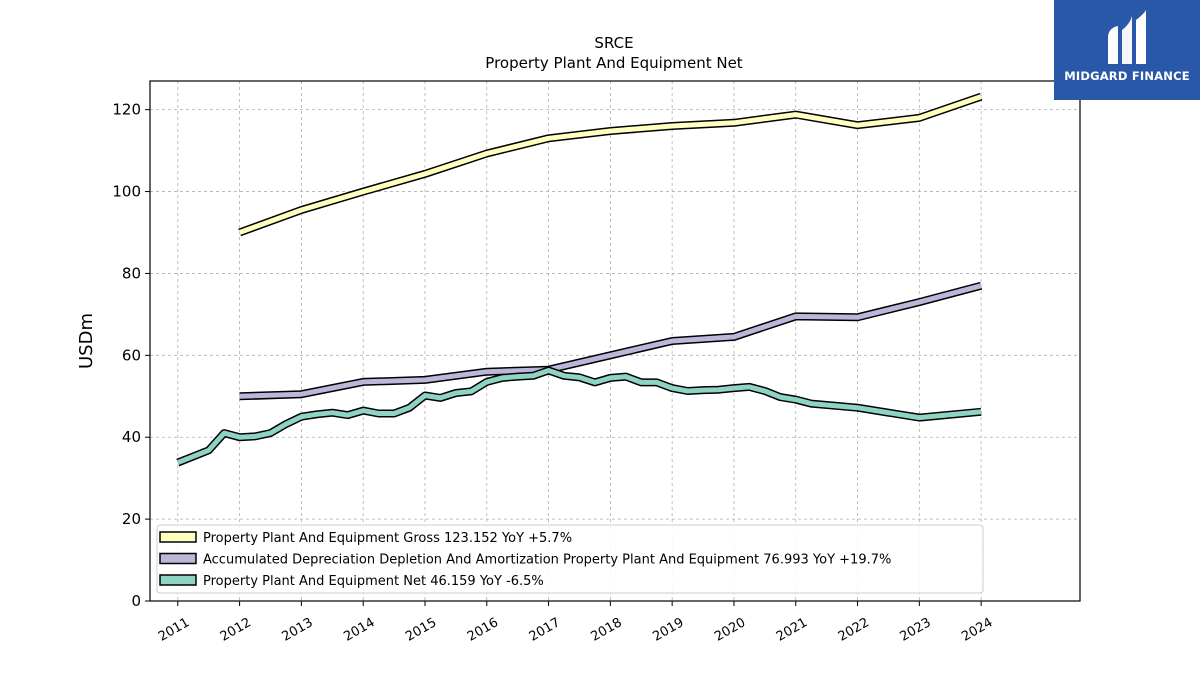 Image resolution: width=1200 pixels, height=675 pixels. Describe the element at coordinates (1127, 76) in the screenshot. I see `logo-text: MIDGARD FINANCE` at that location.